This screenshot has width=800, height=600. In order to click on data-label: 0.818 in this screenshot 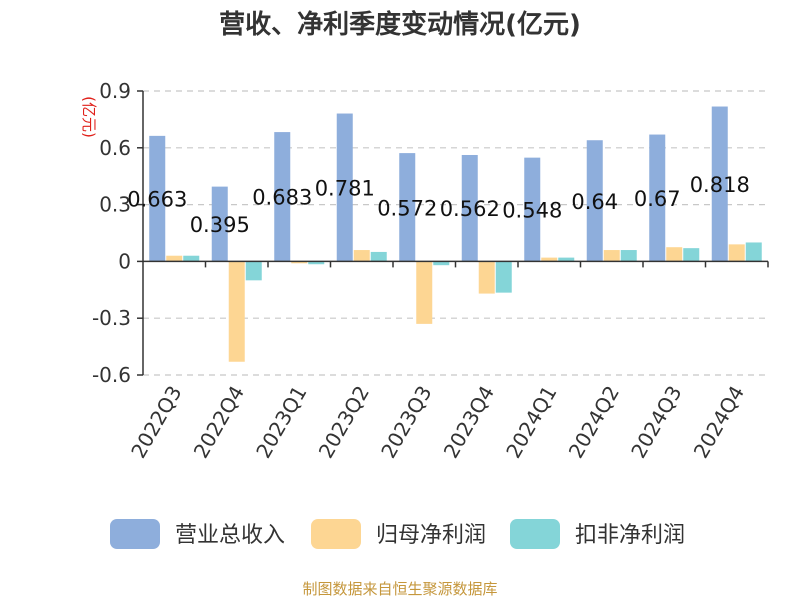, I will do `click(720, 185)`.